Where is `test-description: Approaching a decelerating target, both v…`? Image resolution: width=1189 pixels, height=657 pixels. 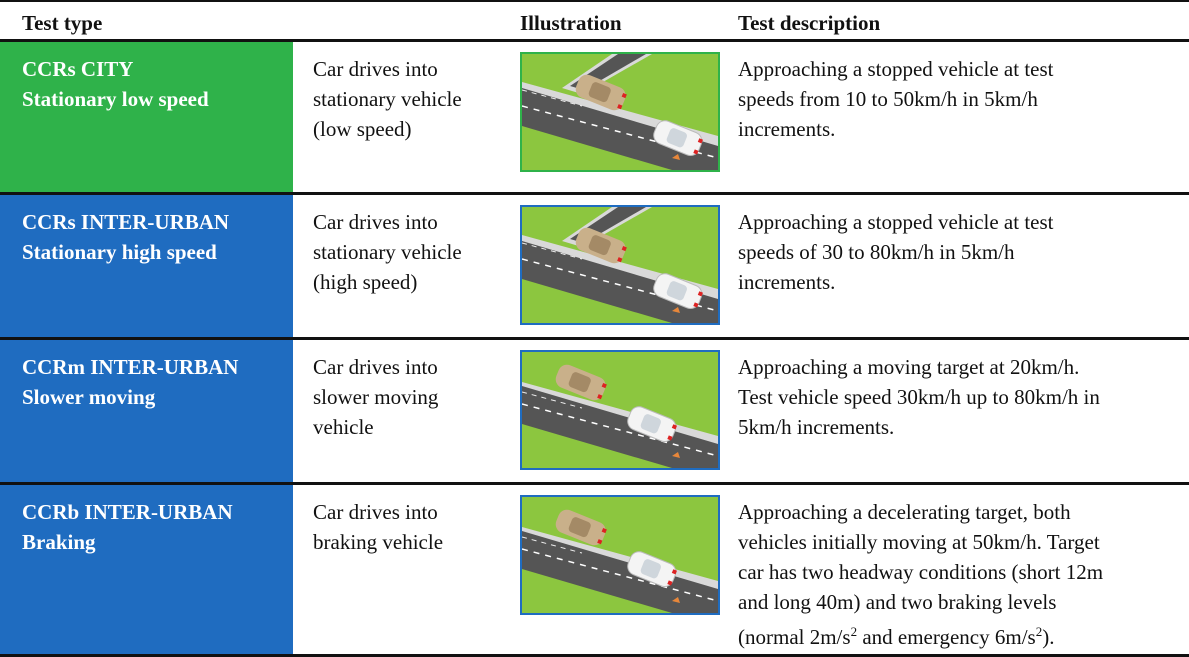 test-description: Approaching a decelerating target, both v… is located at coordinates (920, 574).